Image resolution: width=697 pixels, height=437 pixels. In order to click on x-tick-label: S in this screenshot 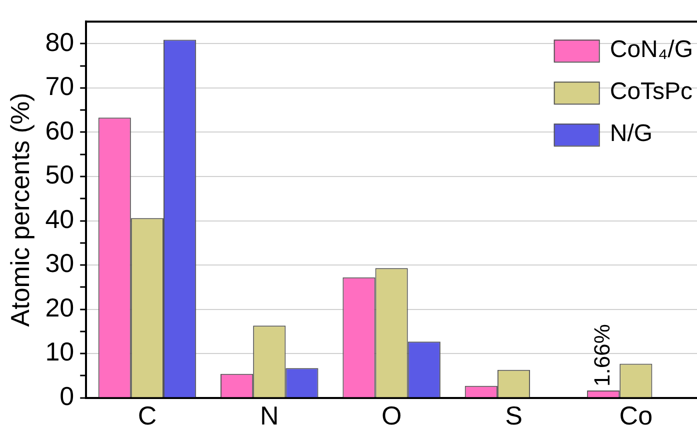, I will do `click(513, 415)`.